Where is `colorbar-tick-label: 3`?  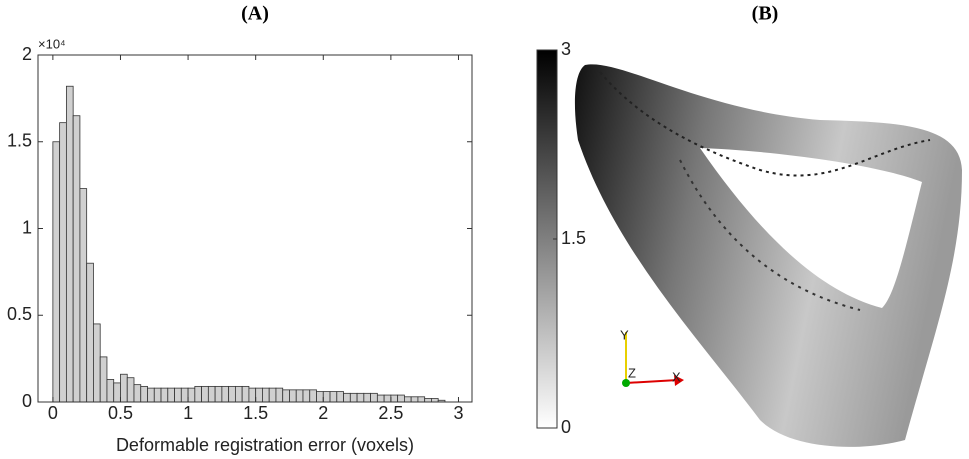 colorbar-tick-label: 3 is located at coordinates (566, 49).